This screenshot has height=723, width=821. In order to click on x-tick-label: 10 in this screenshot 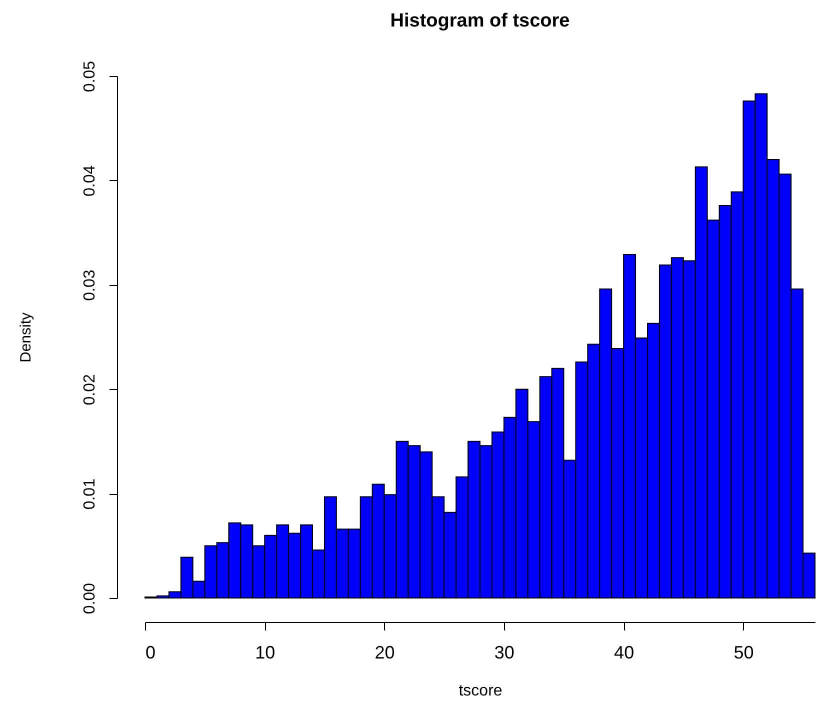, I will do `click(265, 652)`.